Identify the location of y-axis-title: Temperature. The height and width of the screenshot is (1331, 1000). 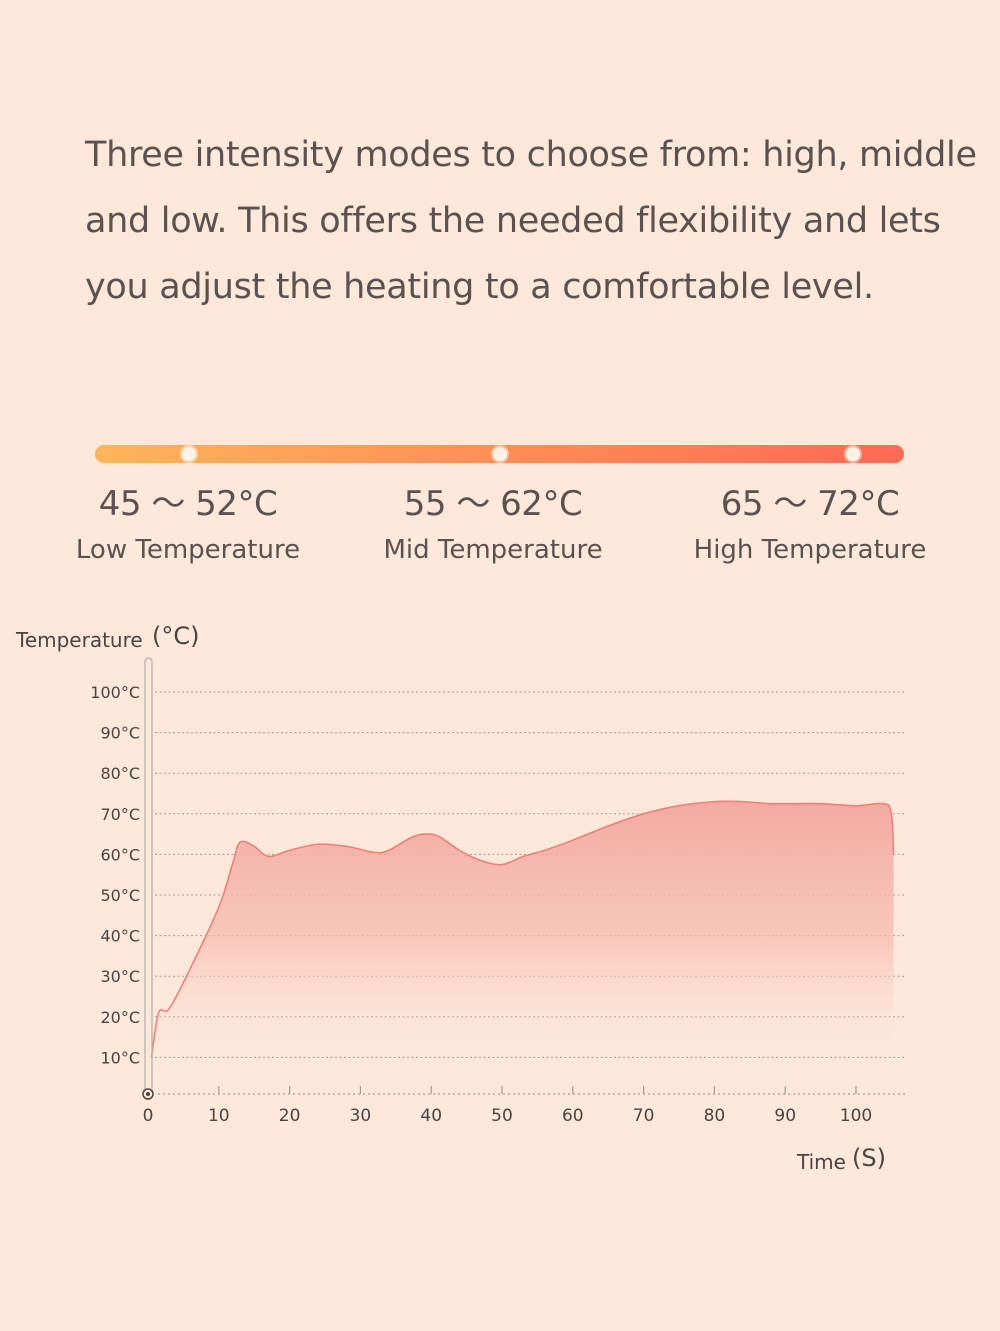
(79, 640).